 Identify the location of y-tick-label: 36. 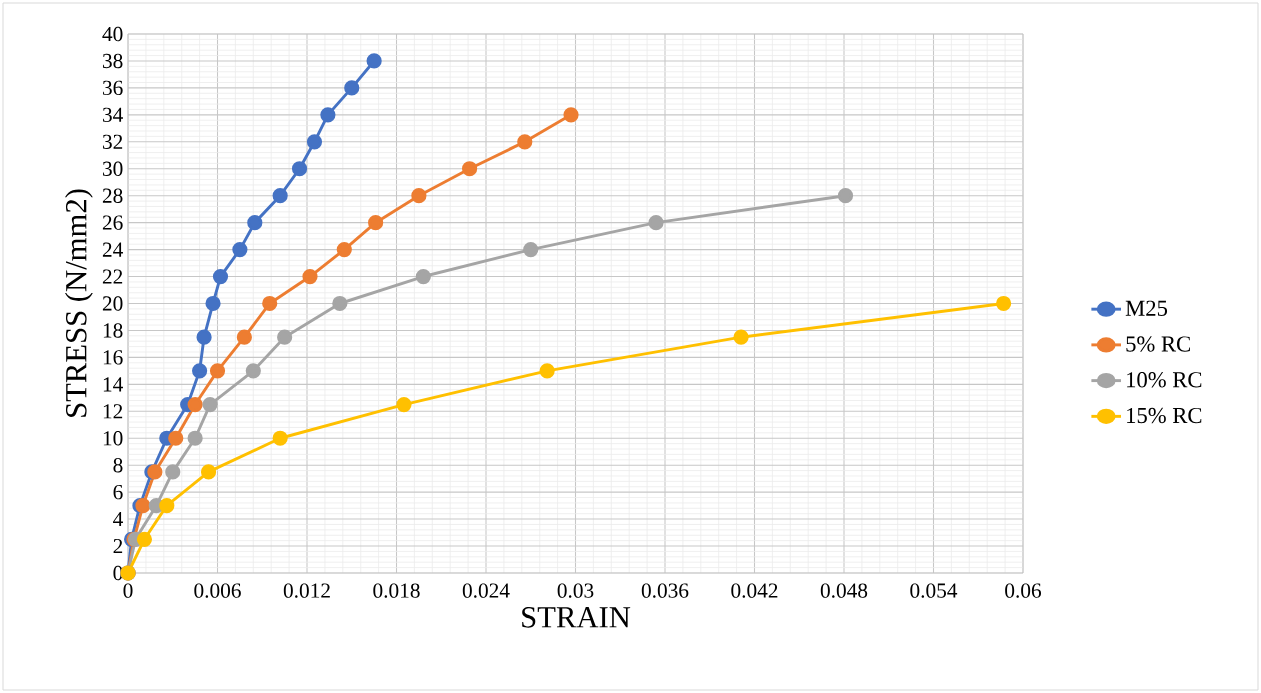
(112, 88).